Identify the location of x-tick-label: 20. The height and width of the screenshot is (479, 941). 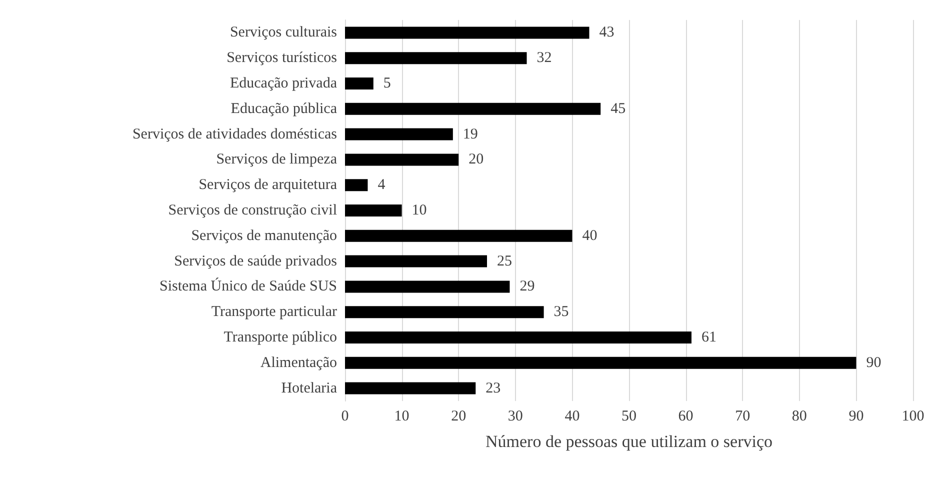
(458, 416).